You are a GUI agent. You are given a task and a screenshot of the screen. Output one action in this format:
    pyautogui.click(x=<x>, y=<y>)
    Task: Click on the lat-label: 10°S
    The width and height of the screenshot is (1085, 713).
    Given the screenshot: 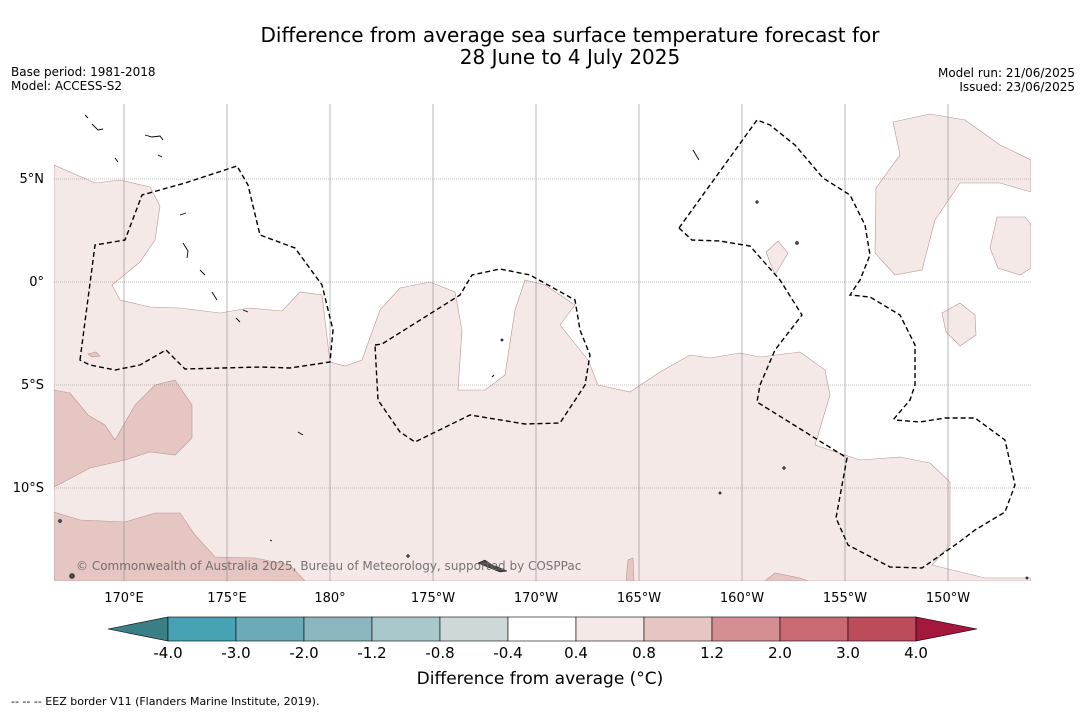 What is the action you would take?
    pyautogui.click(x=28, y=488)
    